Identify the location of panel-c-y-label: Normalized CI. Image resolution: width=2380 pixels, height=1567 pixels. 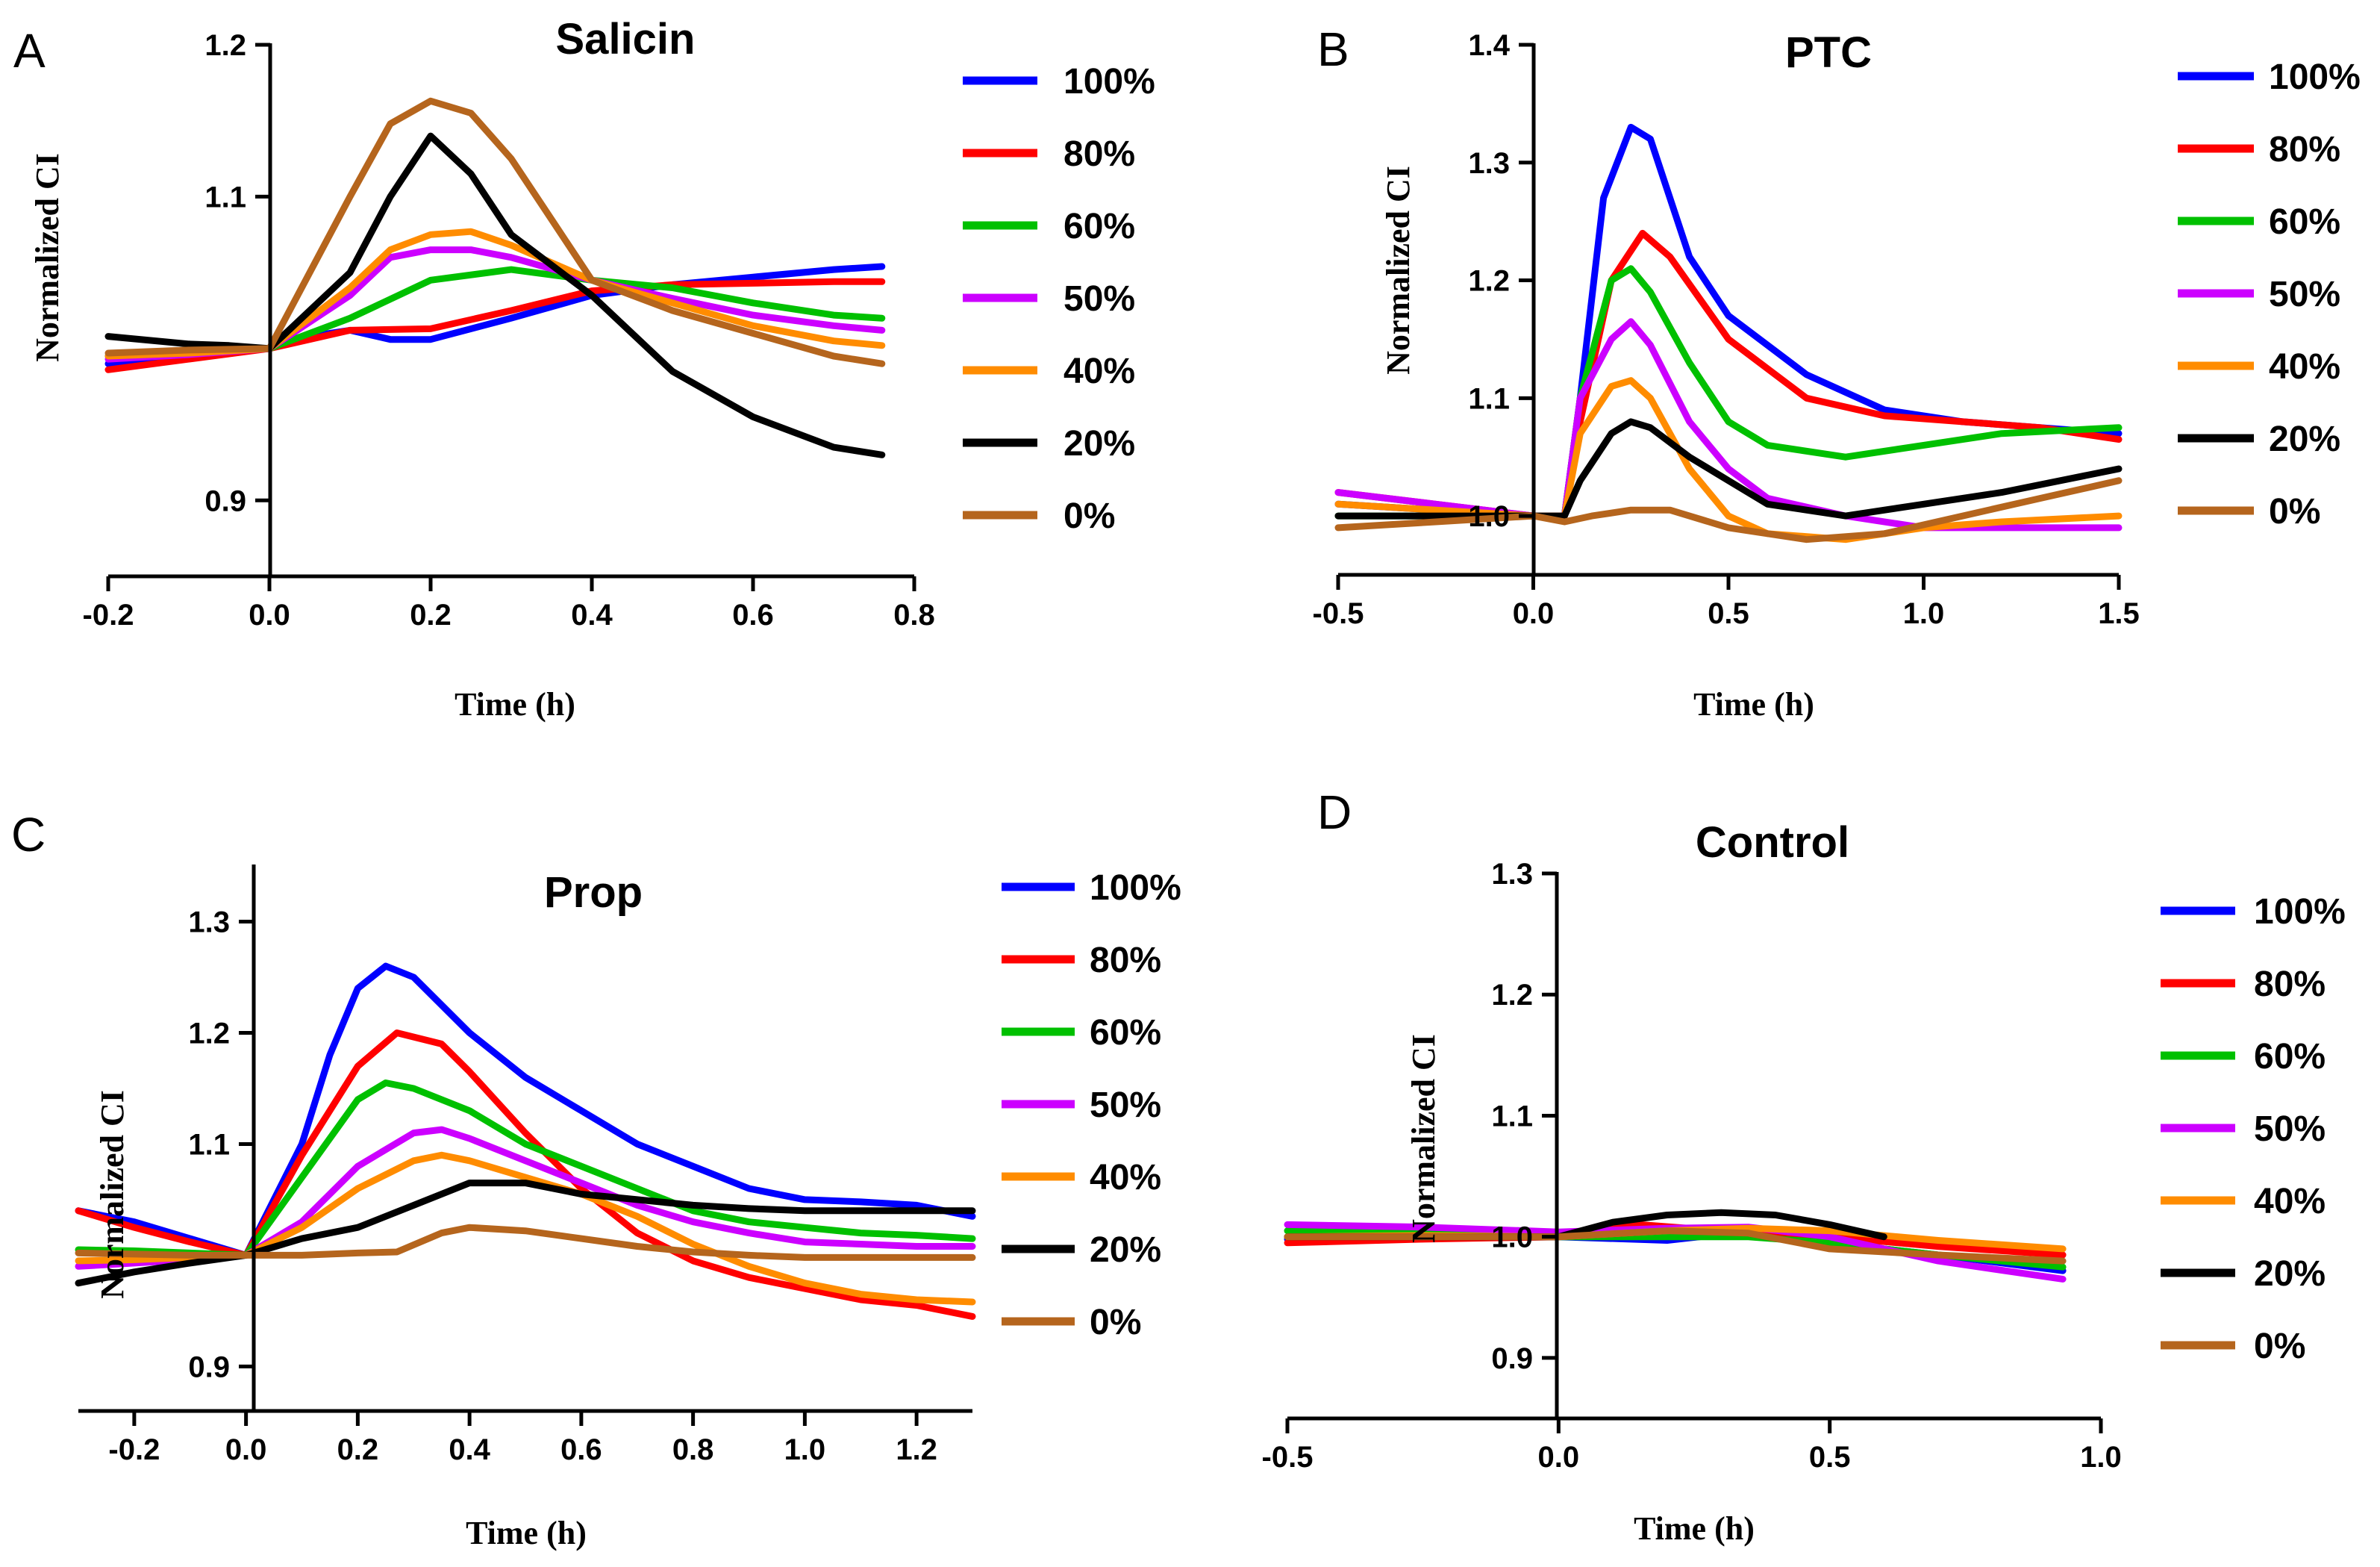
(112, 1194).